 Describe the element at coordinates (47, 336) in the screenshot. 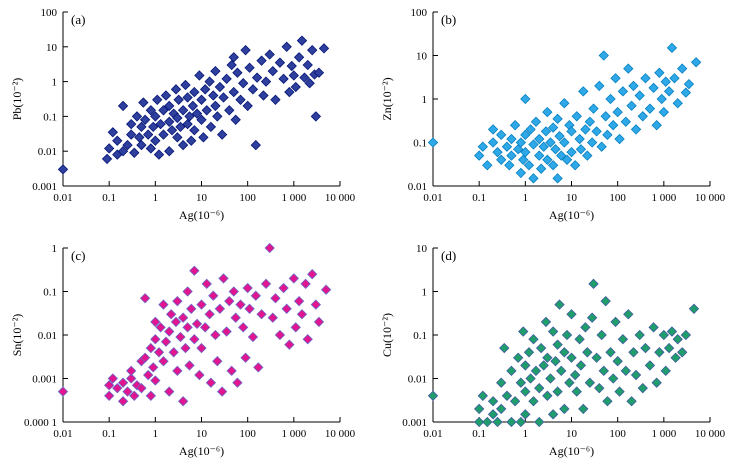

I see `y-tick-label: 0.01` at that location.